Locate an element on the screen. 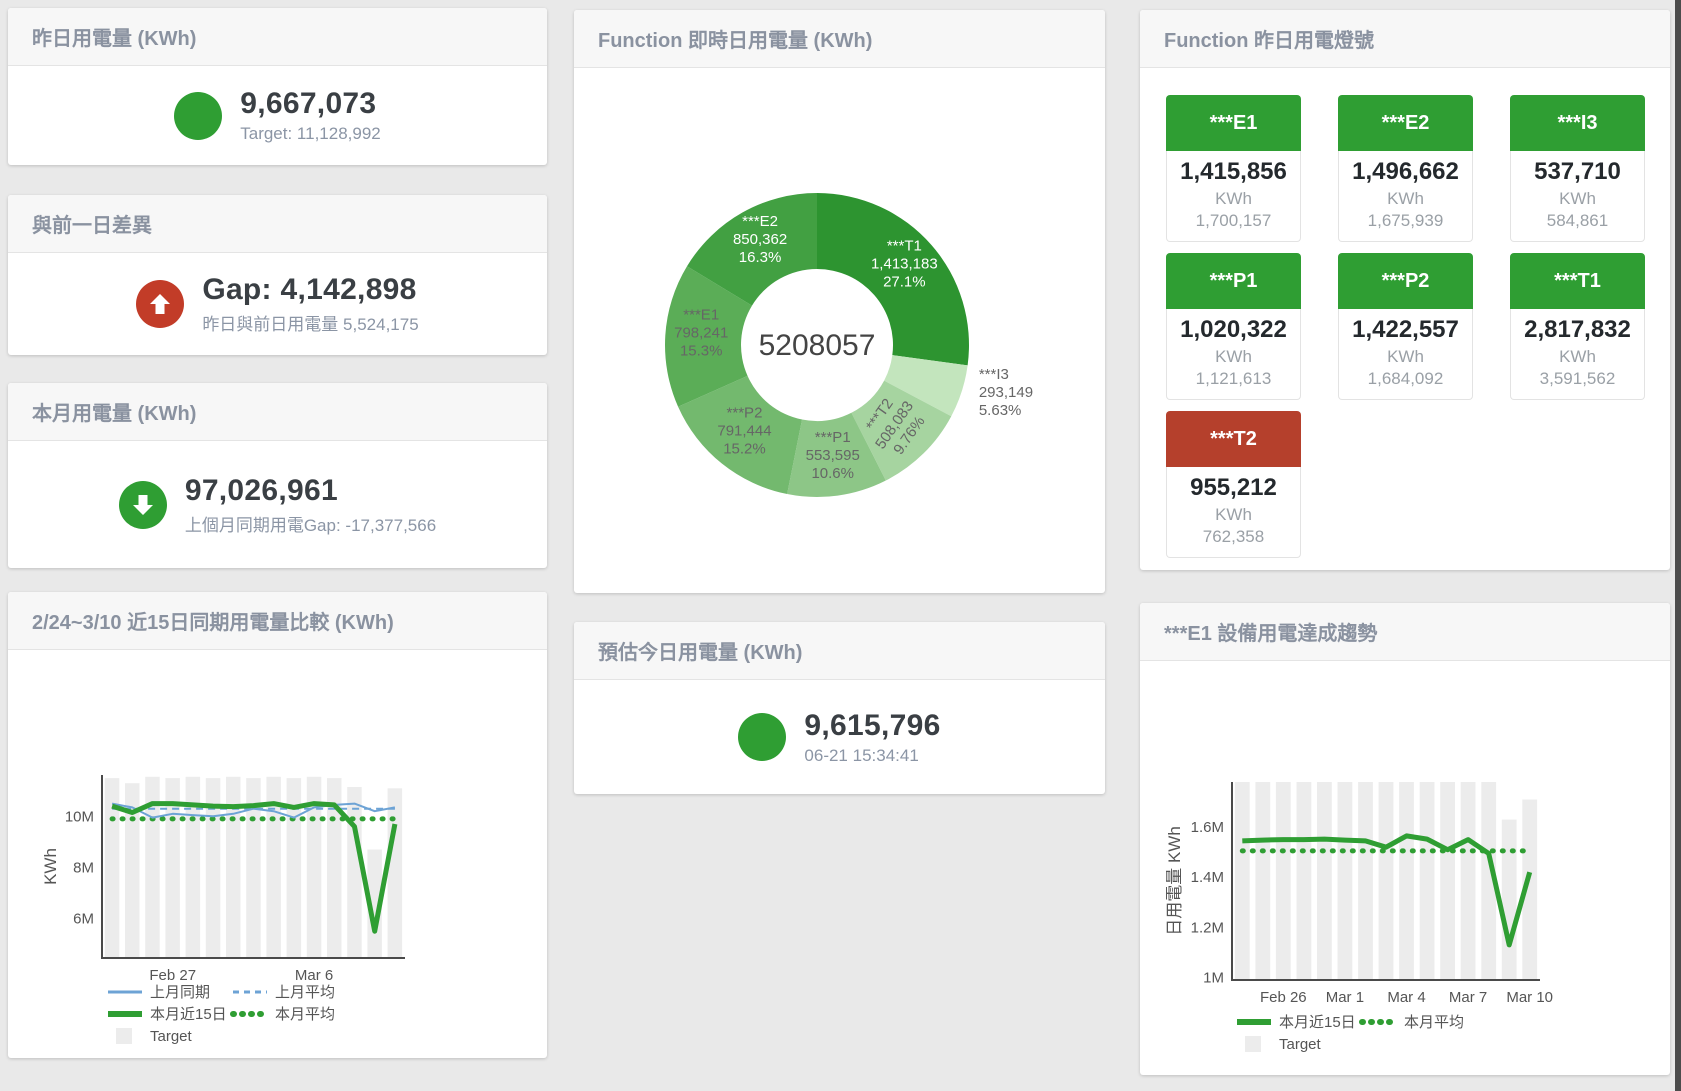  panel-header: 與前一日差異 is located at coordinates (277, 224).